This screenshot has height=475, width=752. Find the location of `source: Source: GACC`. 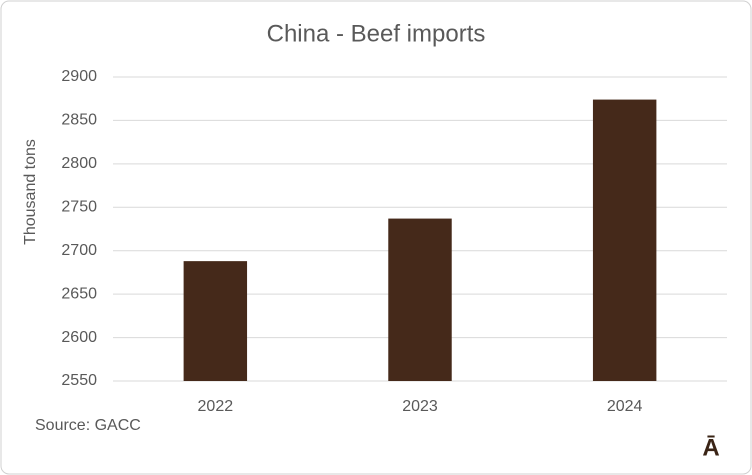

source: Source: GACC is located at coordinates (88, 425).